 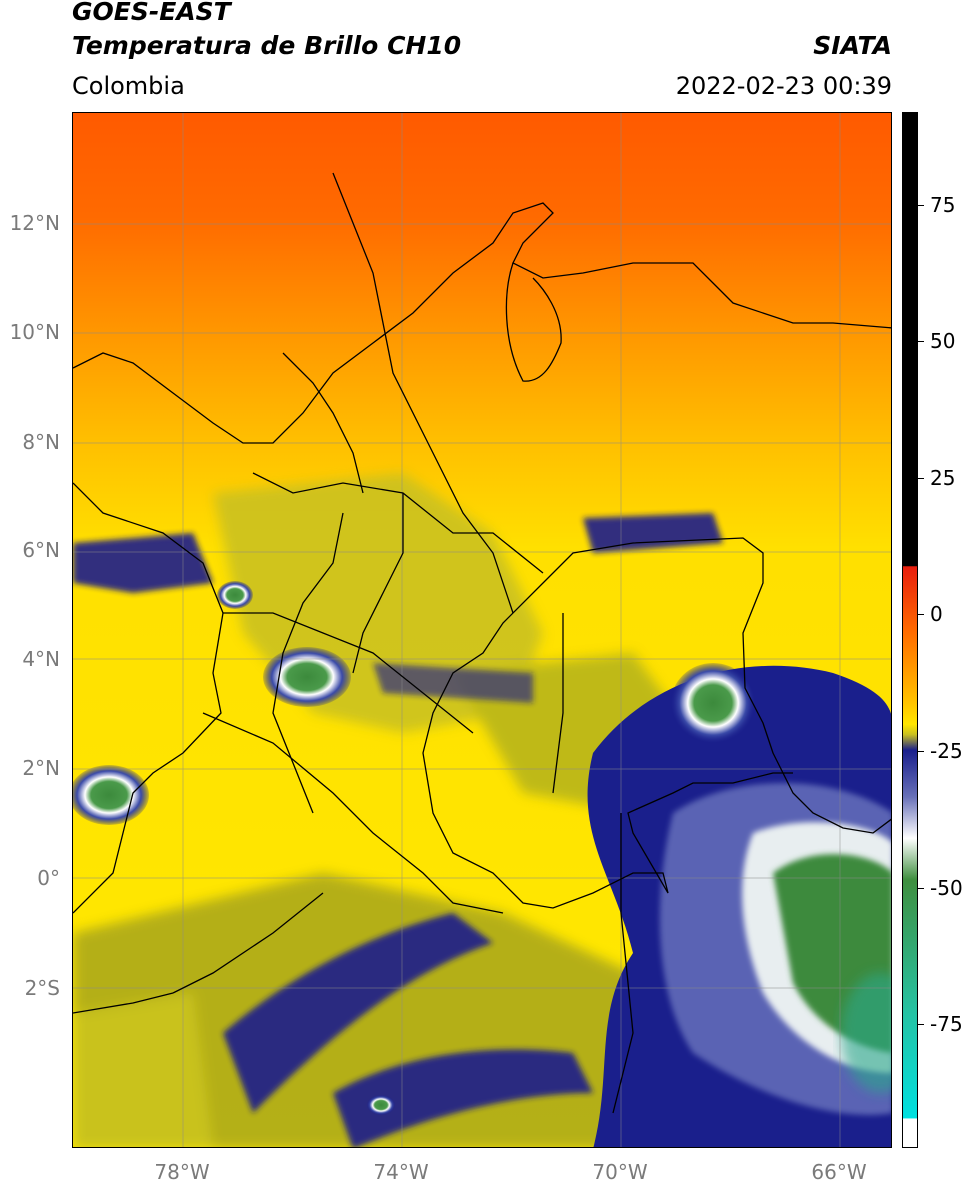 What do you see at coordinates (41, 659) in the screenshot?
I see `lat-label-4n: 4°N` at bounding box center [41, 659].